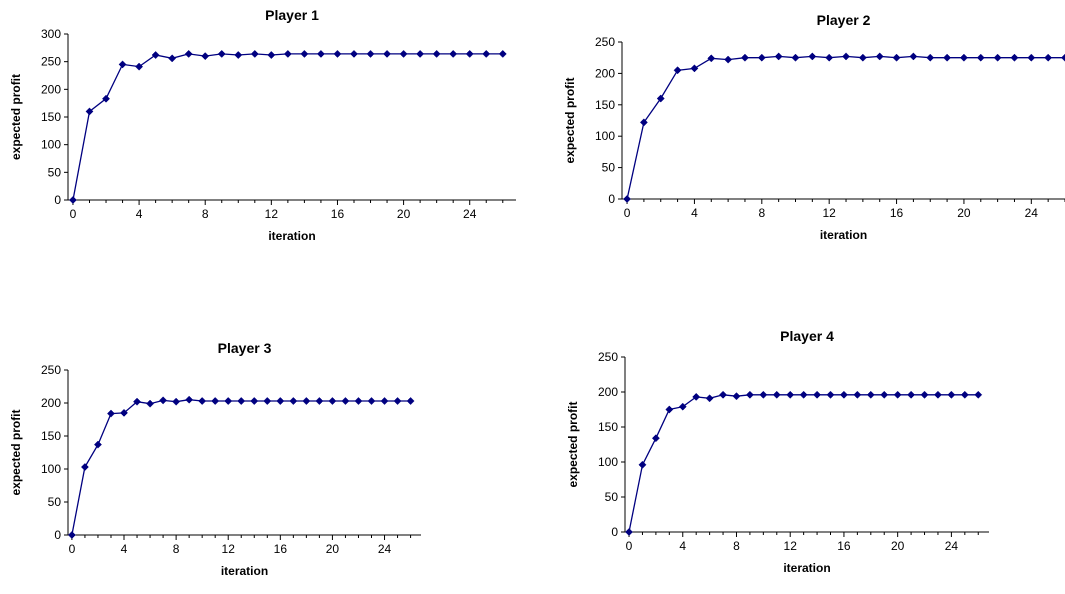 The height and width of the screenshot is (594, 1065). I want to click on chart-title: Player 1, so click(292, 15).